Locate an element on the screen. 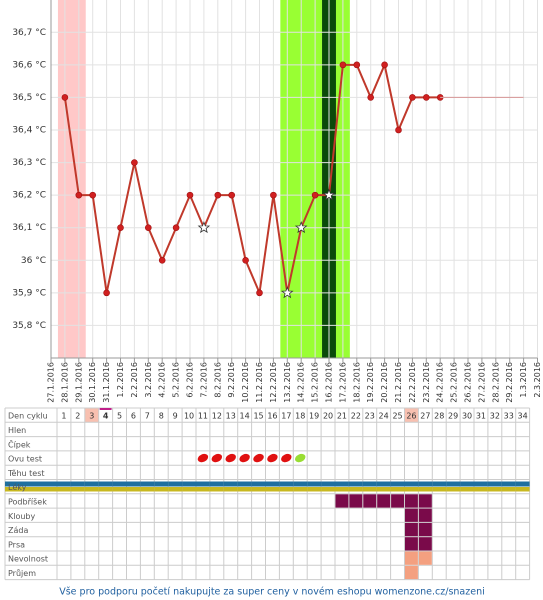 The image size is (543, 600). day-number: 30 is located at coordinates (467, 416).